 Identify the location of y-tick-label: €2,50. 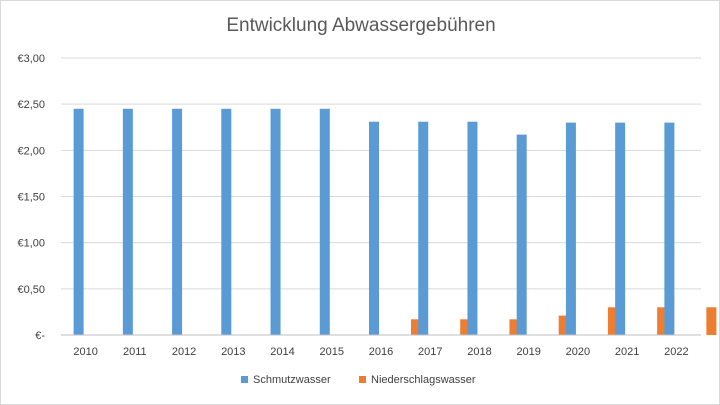
(31, 105).